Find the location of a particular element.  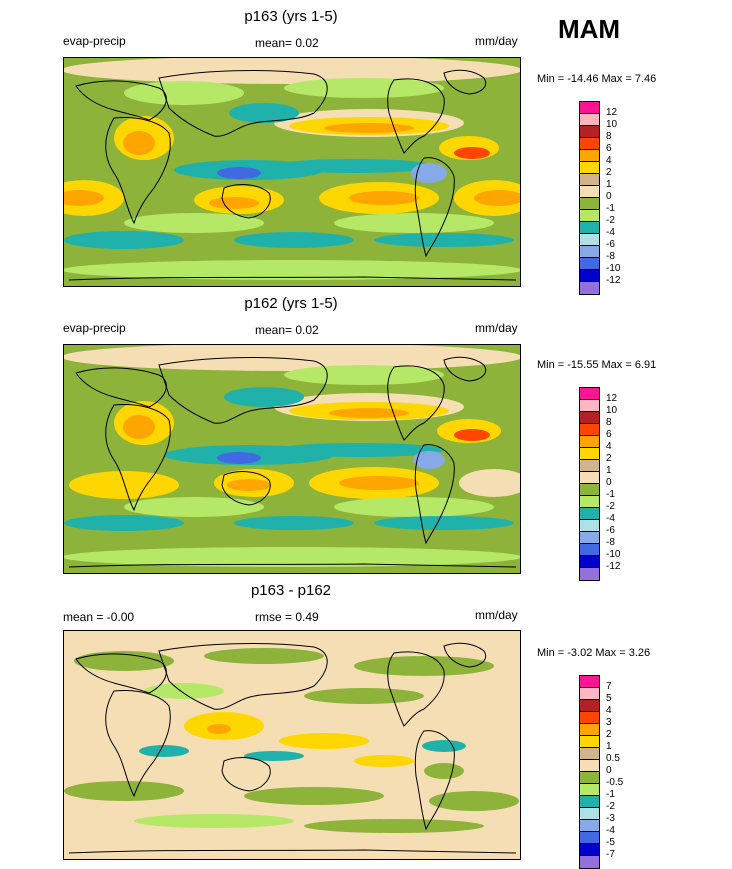

panel-2-center-label: mean= 0.02 is located at coordinates (287, 330).